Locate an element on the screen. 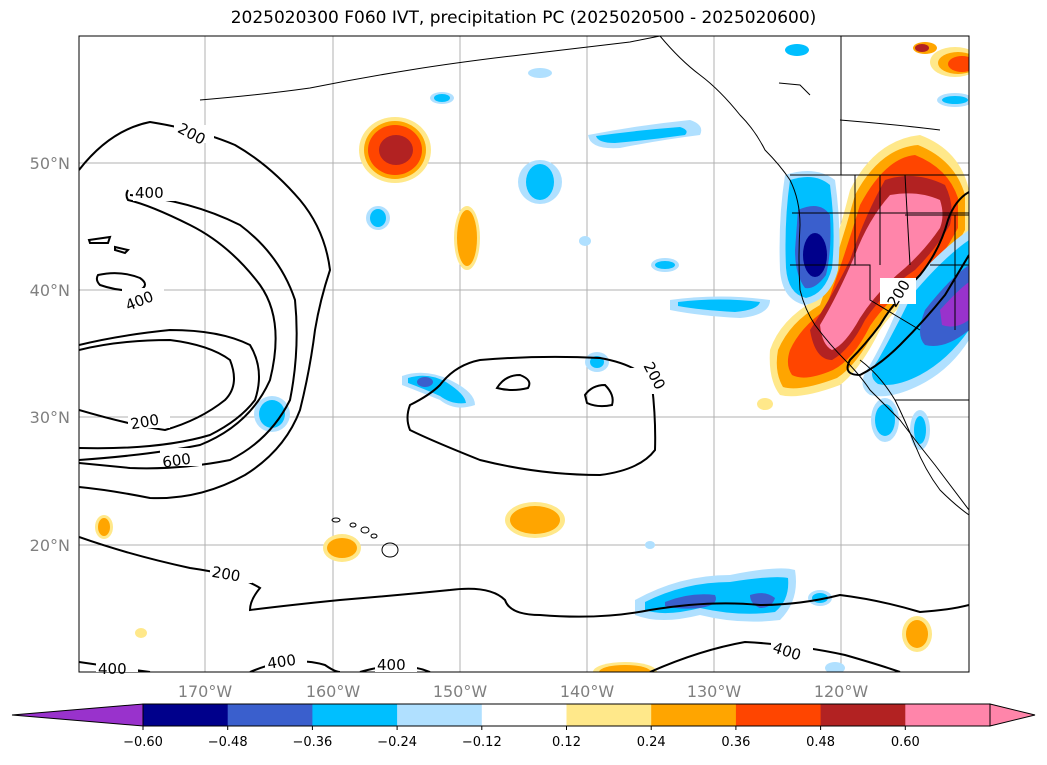  lat-label-40n: 40°N is located at coordinates (50, 290).